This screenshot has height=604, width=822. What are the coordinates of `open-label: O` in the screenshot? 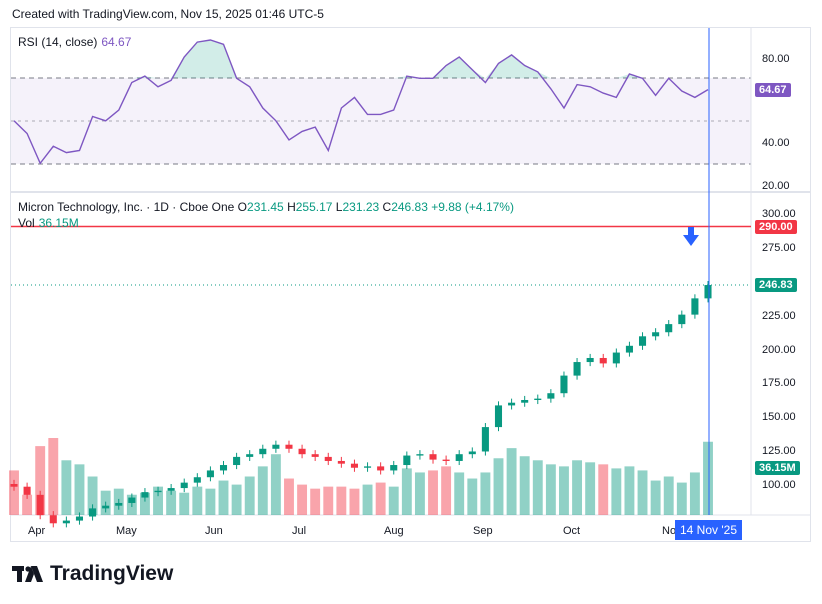 It's located at (242, 207).